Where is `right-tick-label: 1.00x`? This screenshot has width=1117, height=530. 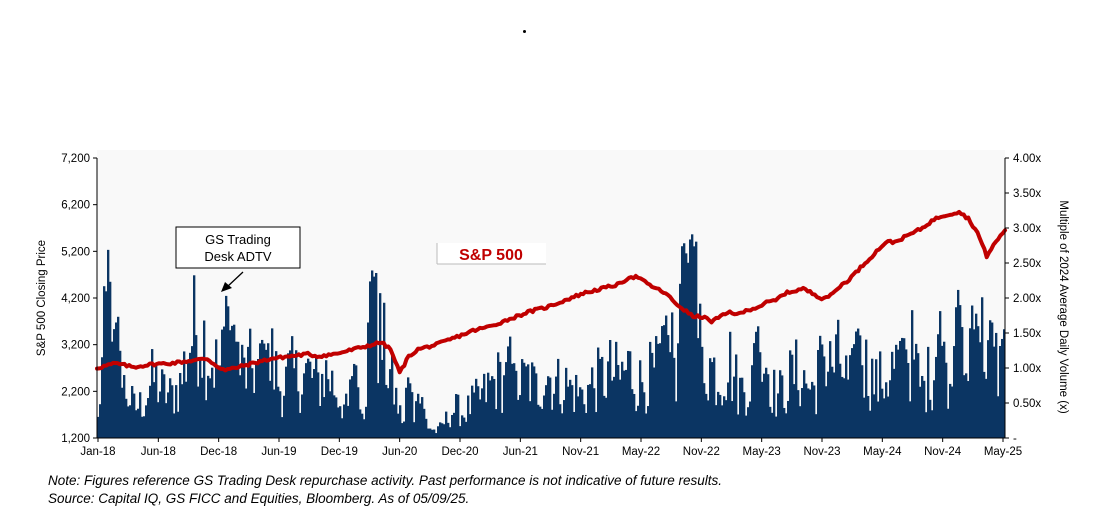 right-tick-label: 1.00x is located at coordinates (1027, 369).